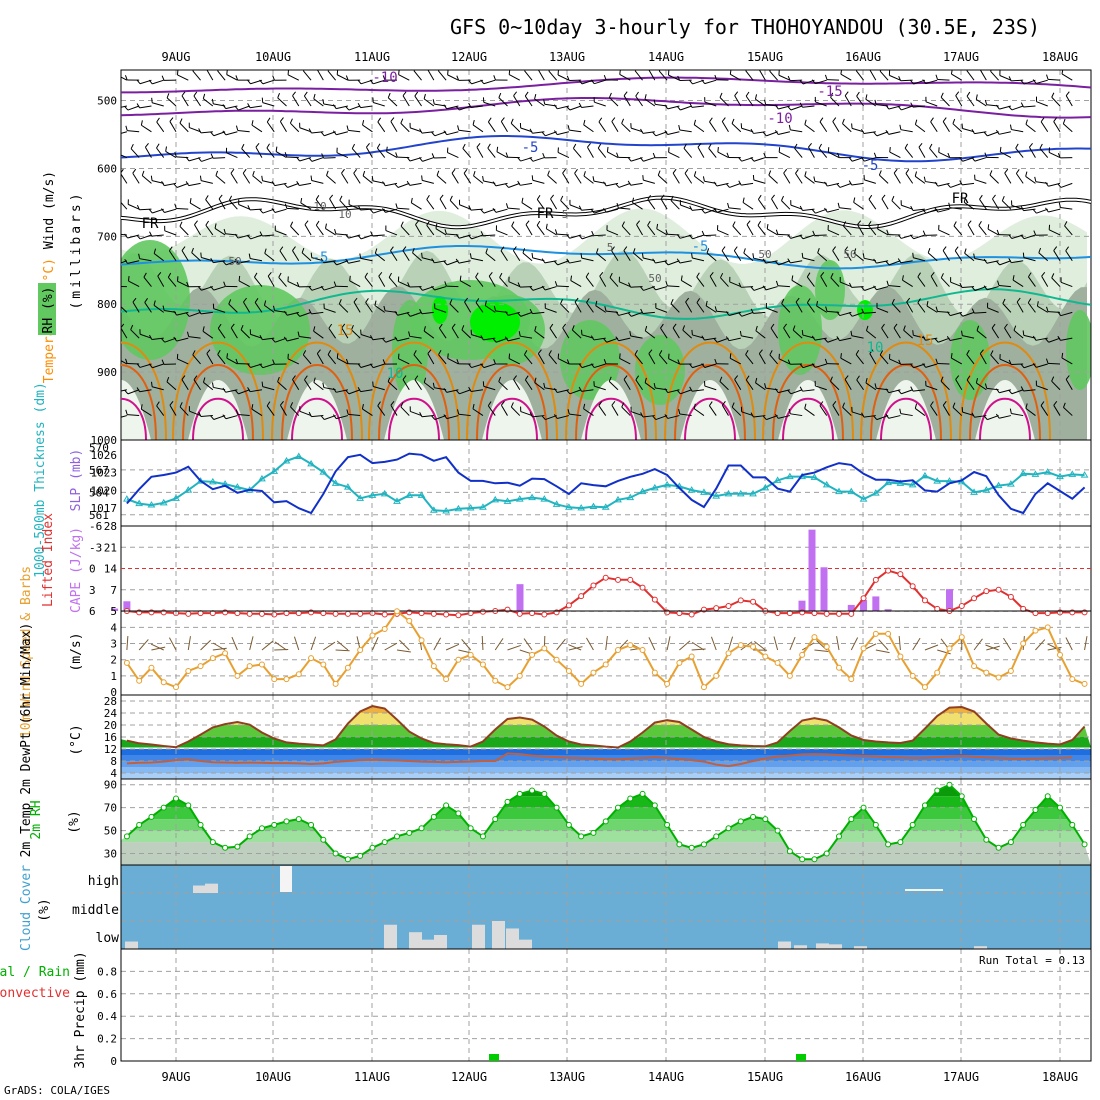  Describe the element at coordinates (974, 491) in the screenshot. I see `thickness-point` at that location.